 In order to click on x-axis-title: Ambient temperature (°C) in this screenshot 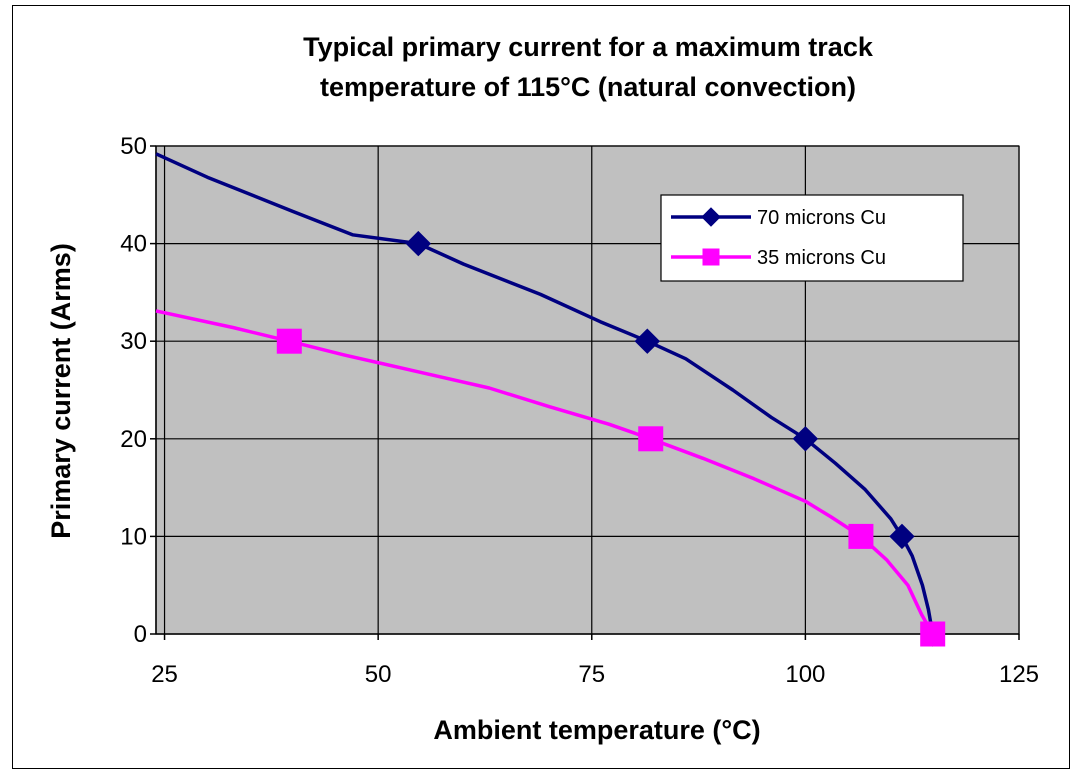, I will do `click(596, 730)`.